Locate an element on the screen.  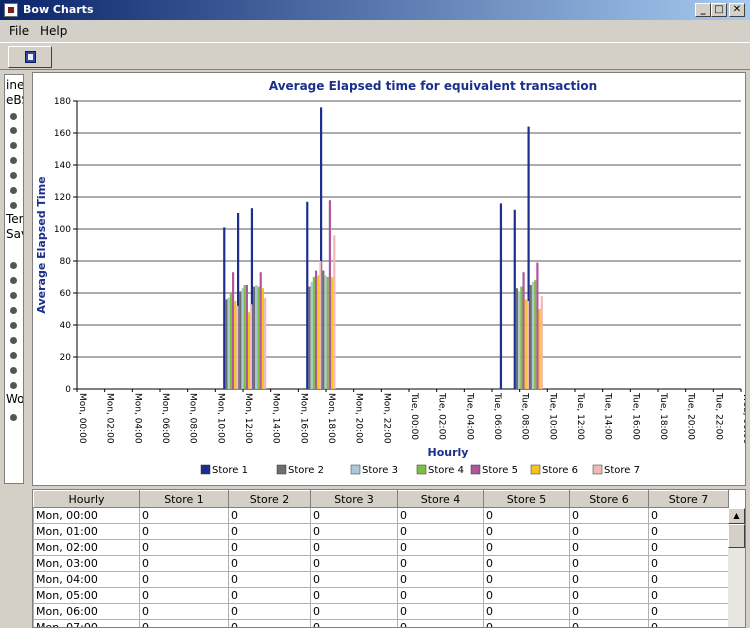
scroll-up-button: ▲ is located at coordinates (736, 516).